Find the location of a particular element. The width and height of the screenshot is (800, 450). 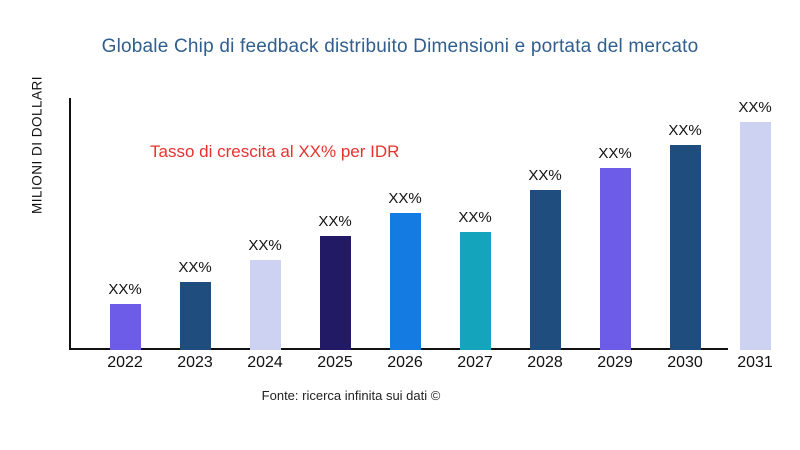

bar-2027 is located at coordinates (475, 291).